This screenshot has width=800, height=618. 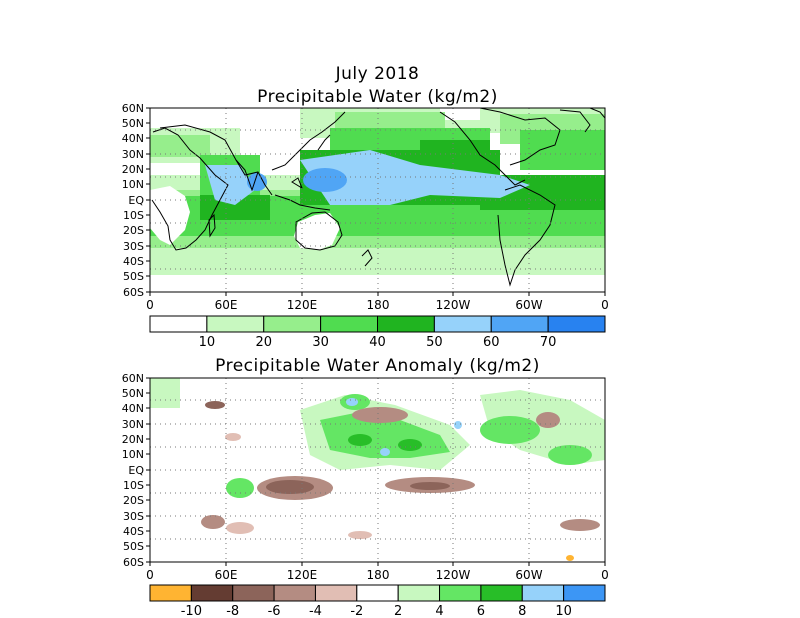 I want to click on top-lat-label: 40N, so click(x=133, y=138).